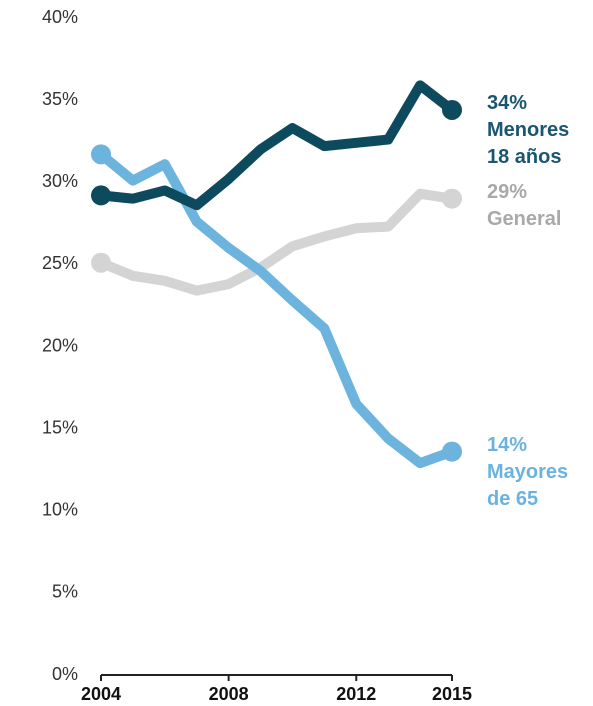 This screenshot has height=706, width=593. I want to click on y-tick-label: 10%, so click(60, 510).